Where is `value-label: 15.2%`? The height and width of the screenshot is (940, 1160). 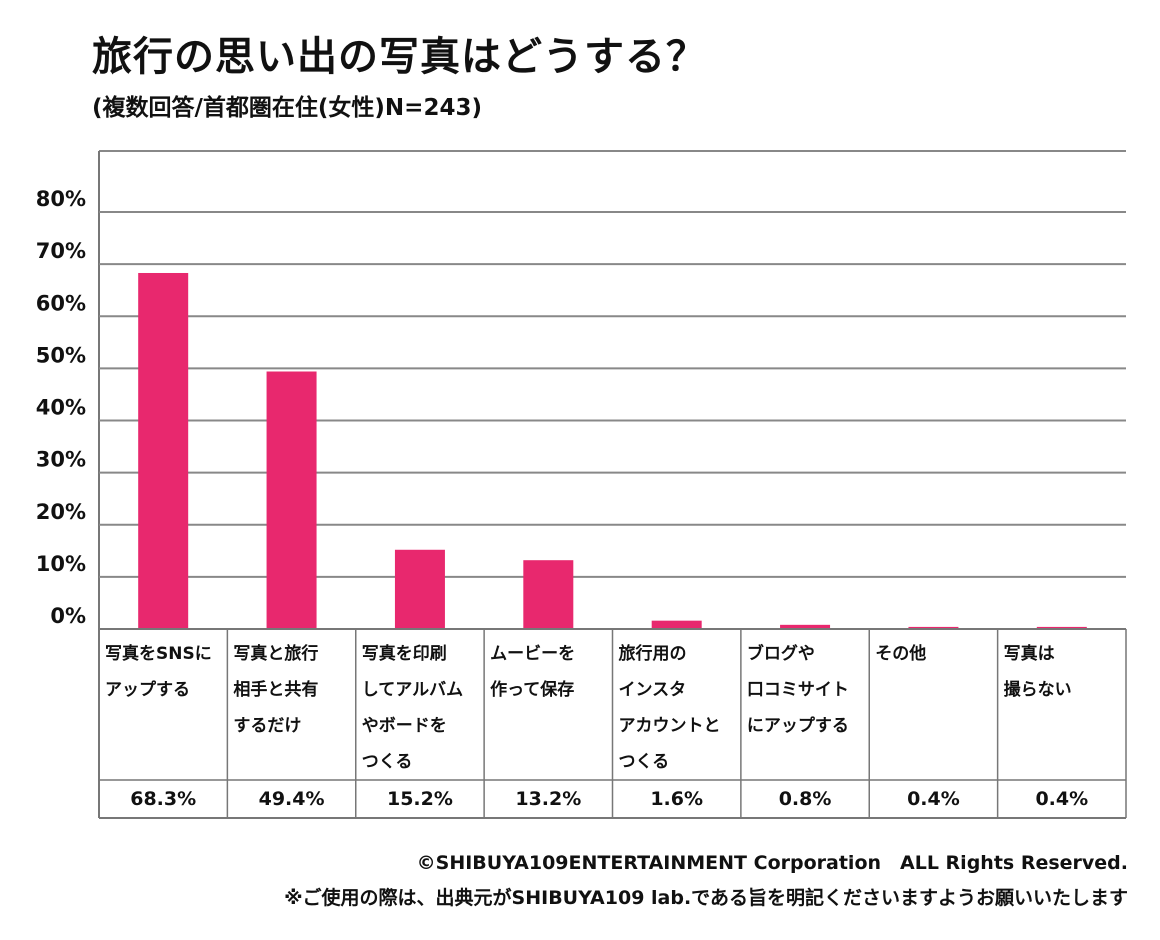
value-label: 15.2% is located at coordinates (419, 799).